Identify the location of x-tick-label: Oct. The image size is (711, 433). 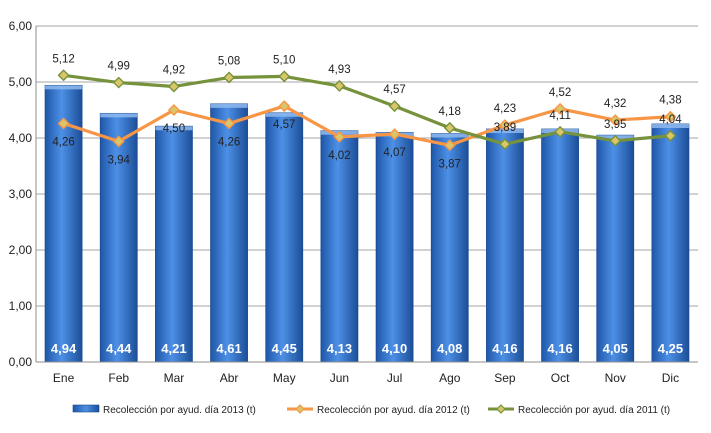
(560, 378).